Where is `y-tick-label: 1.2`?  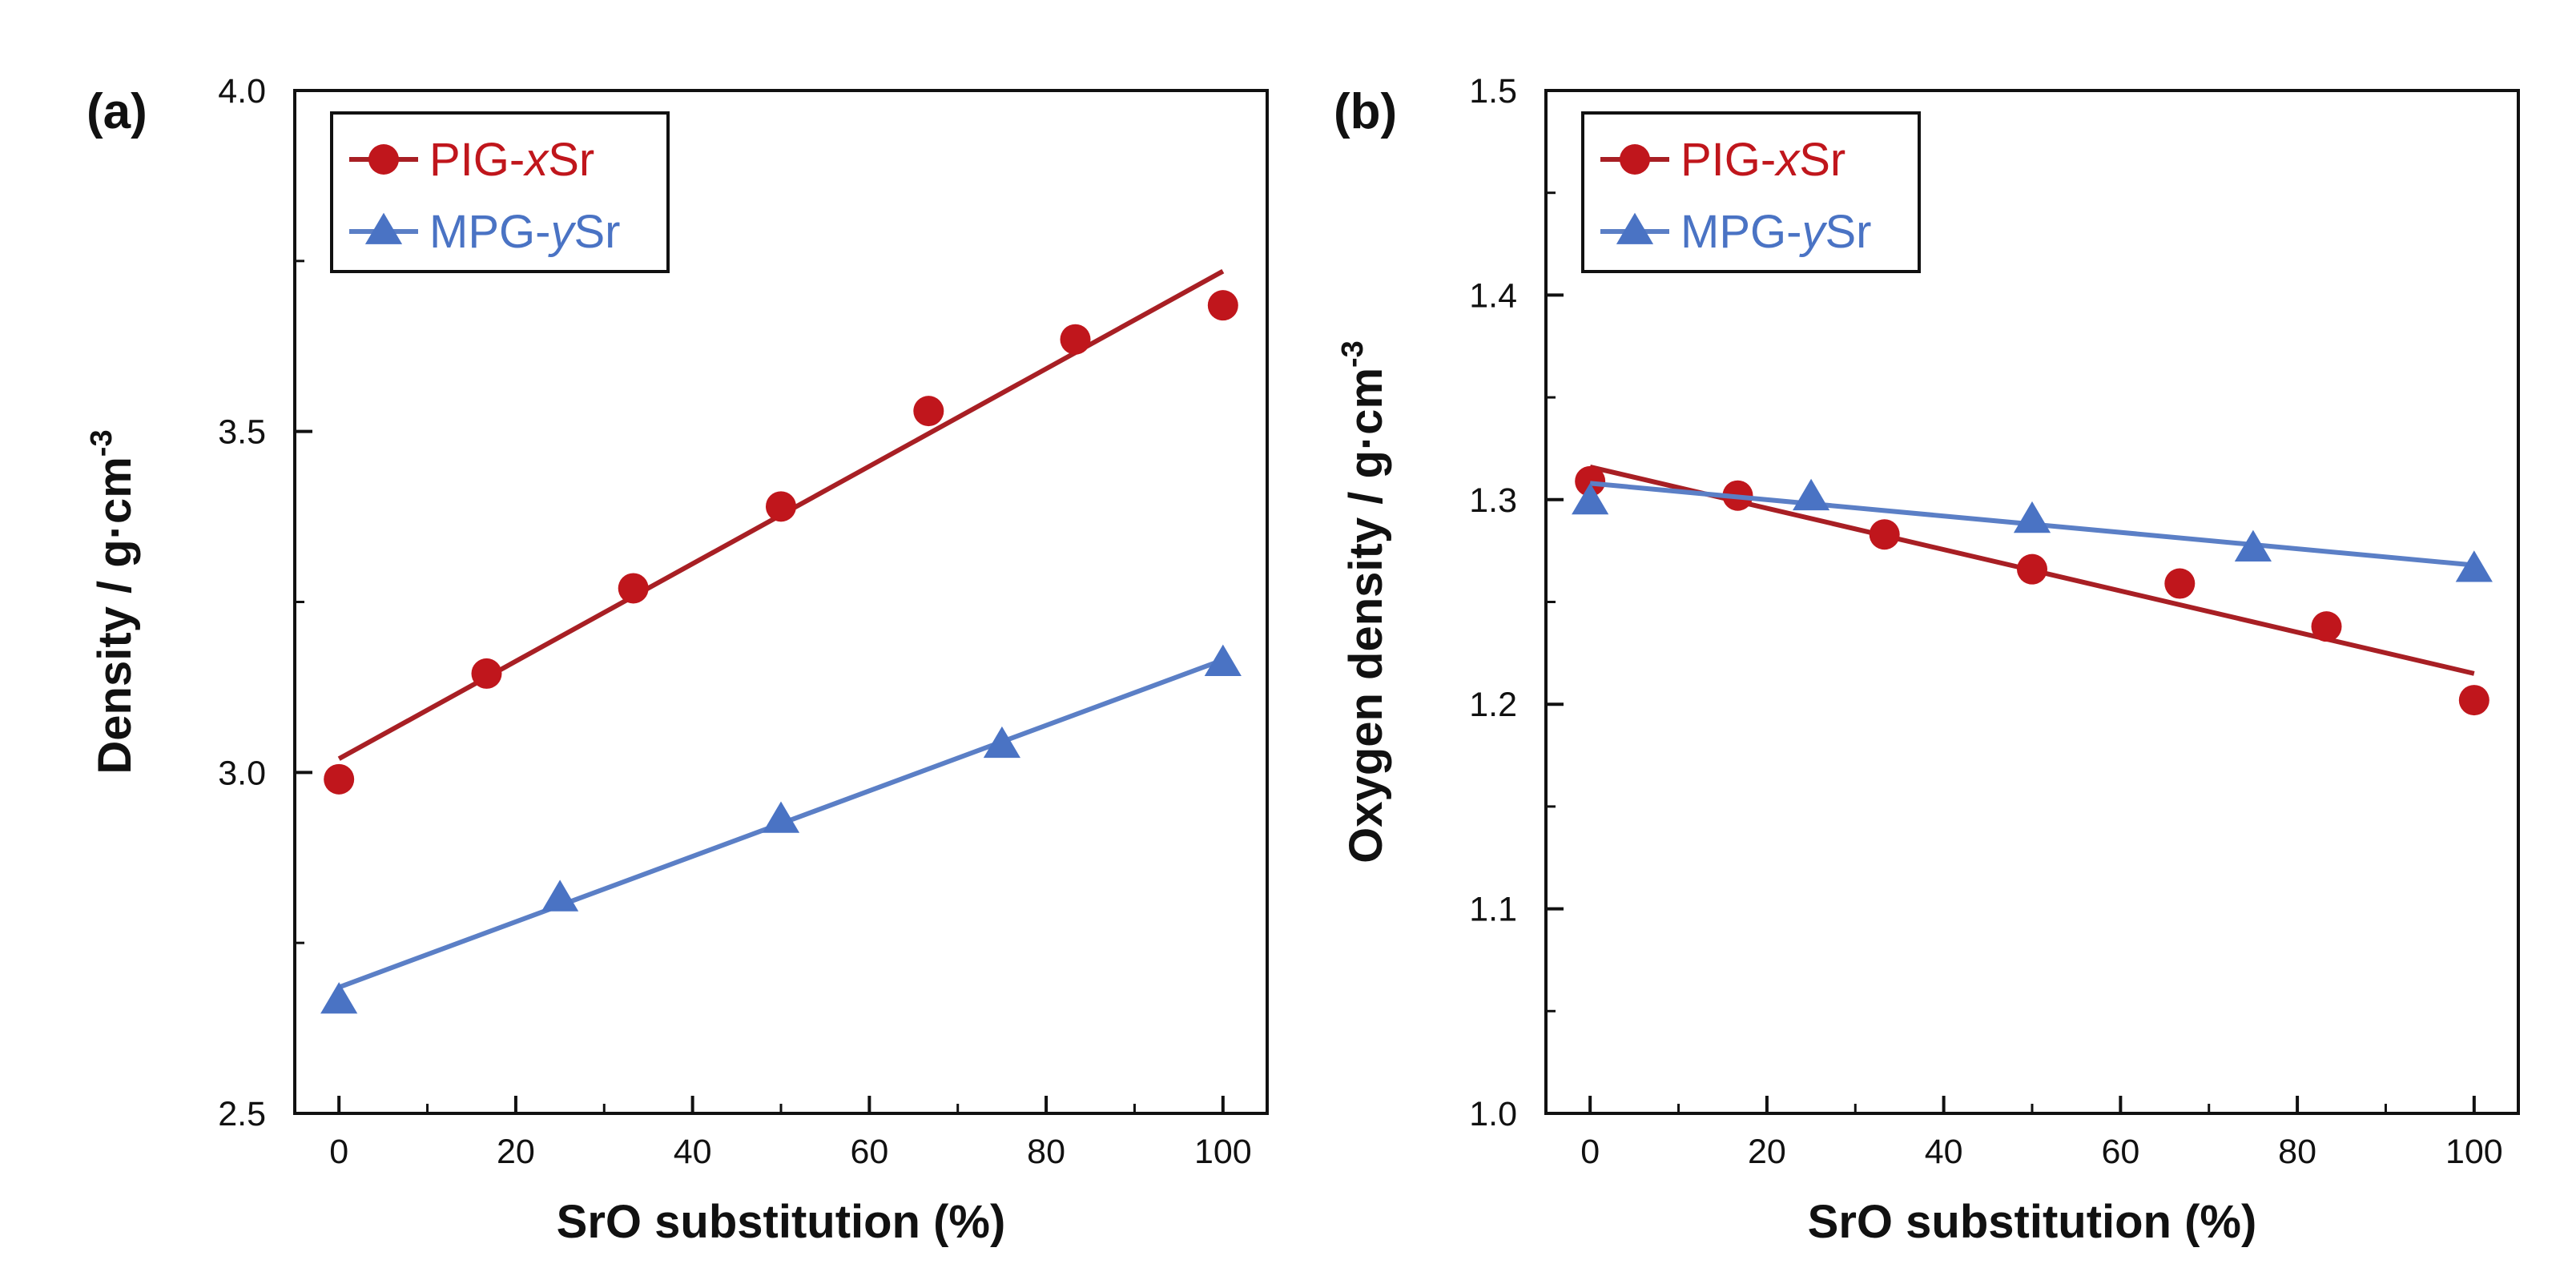 y-tick-label: 1.2 is located at coordinates (1493, 705).